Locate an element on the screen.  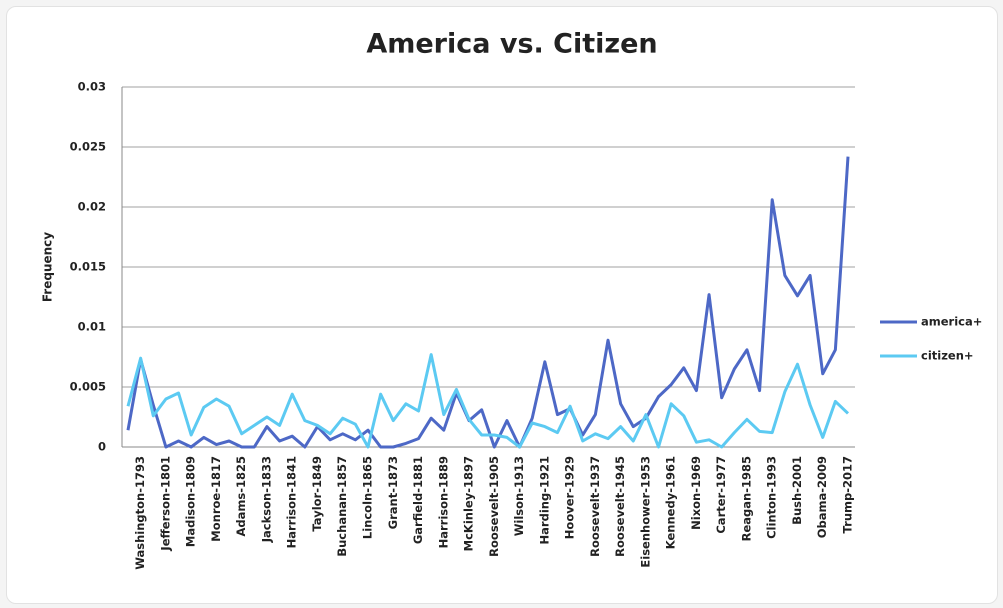
x-tick-label: Garfield-1881 is located at coordinates (418, 500).